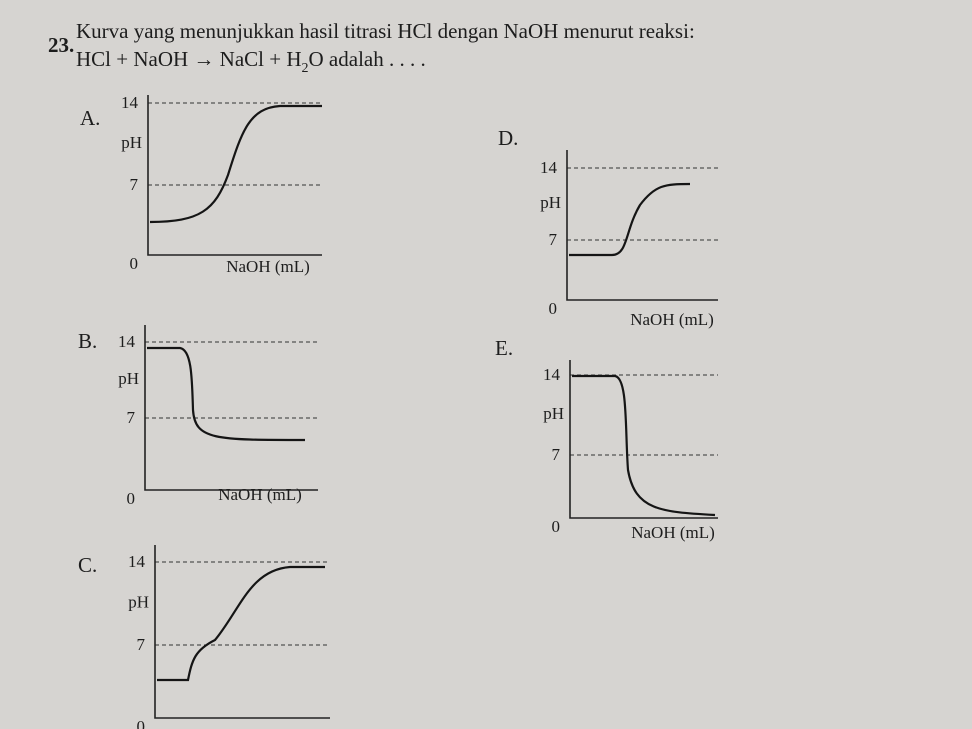  Describe the element at coordinates (305, 68) in the screenshot. I see `equation-subscript: 2` at that location.